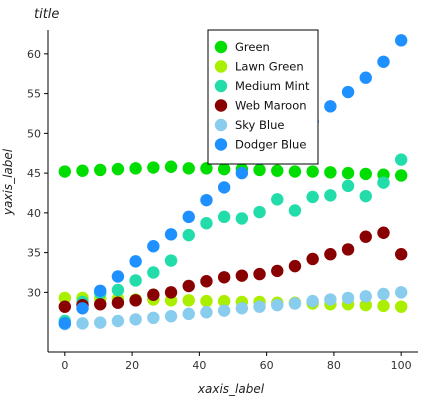  What do you see at coordinates (233, 171) in the screenshot?
I see `series-green` at bounding box center [233, 171].